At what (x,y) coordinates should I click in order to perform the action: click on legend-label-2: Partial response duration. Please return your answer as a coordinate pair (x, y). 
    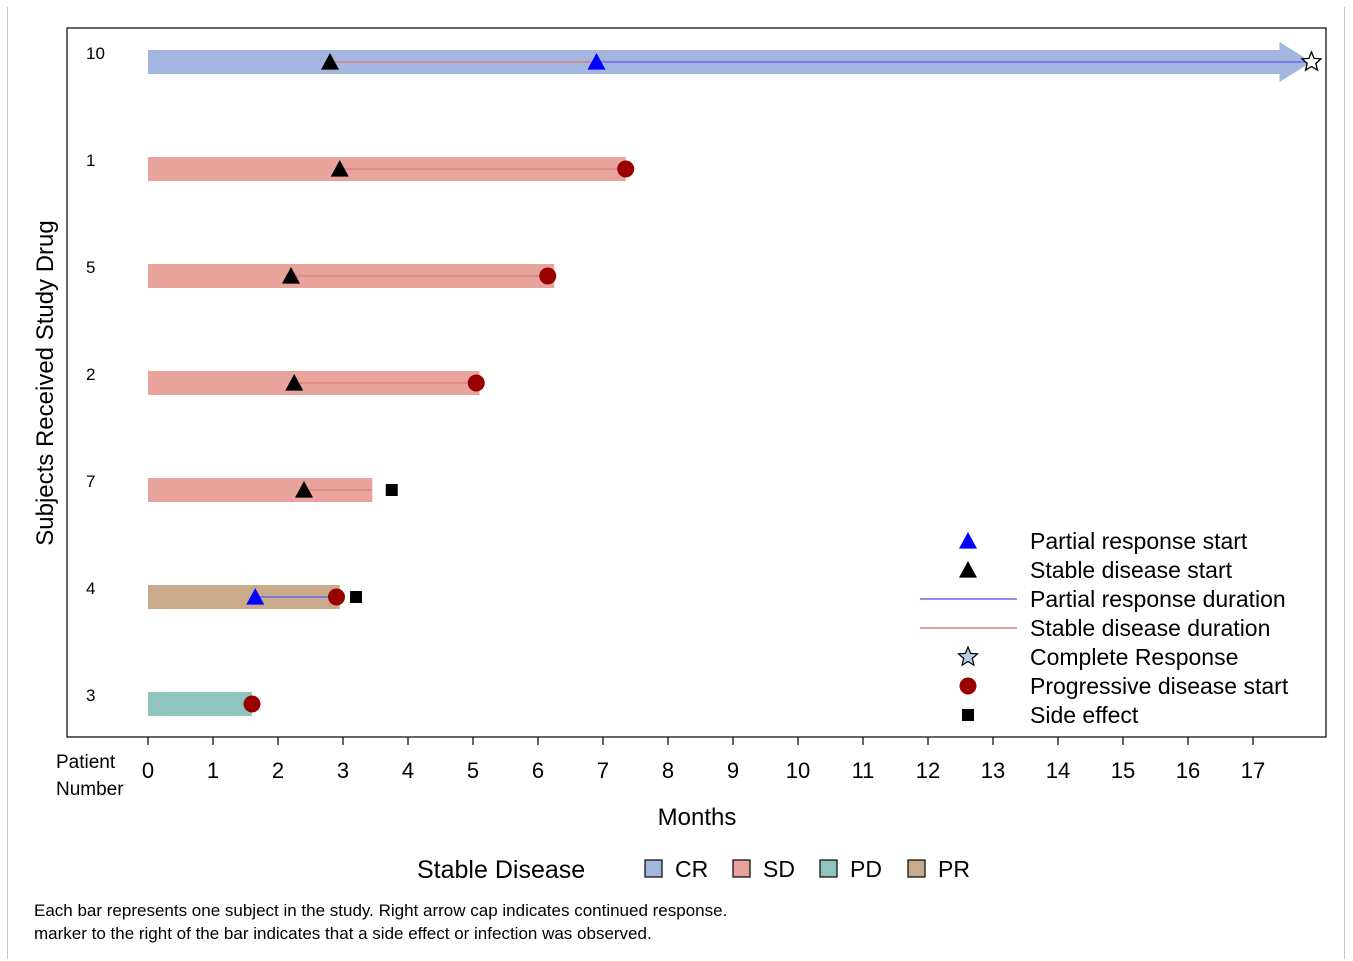
    Looking at the image, I should click on (1158, 599).